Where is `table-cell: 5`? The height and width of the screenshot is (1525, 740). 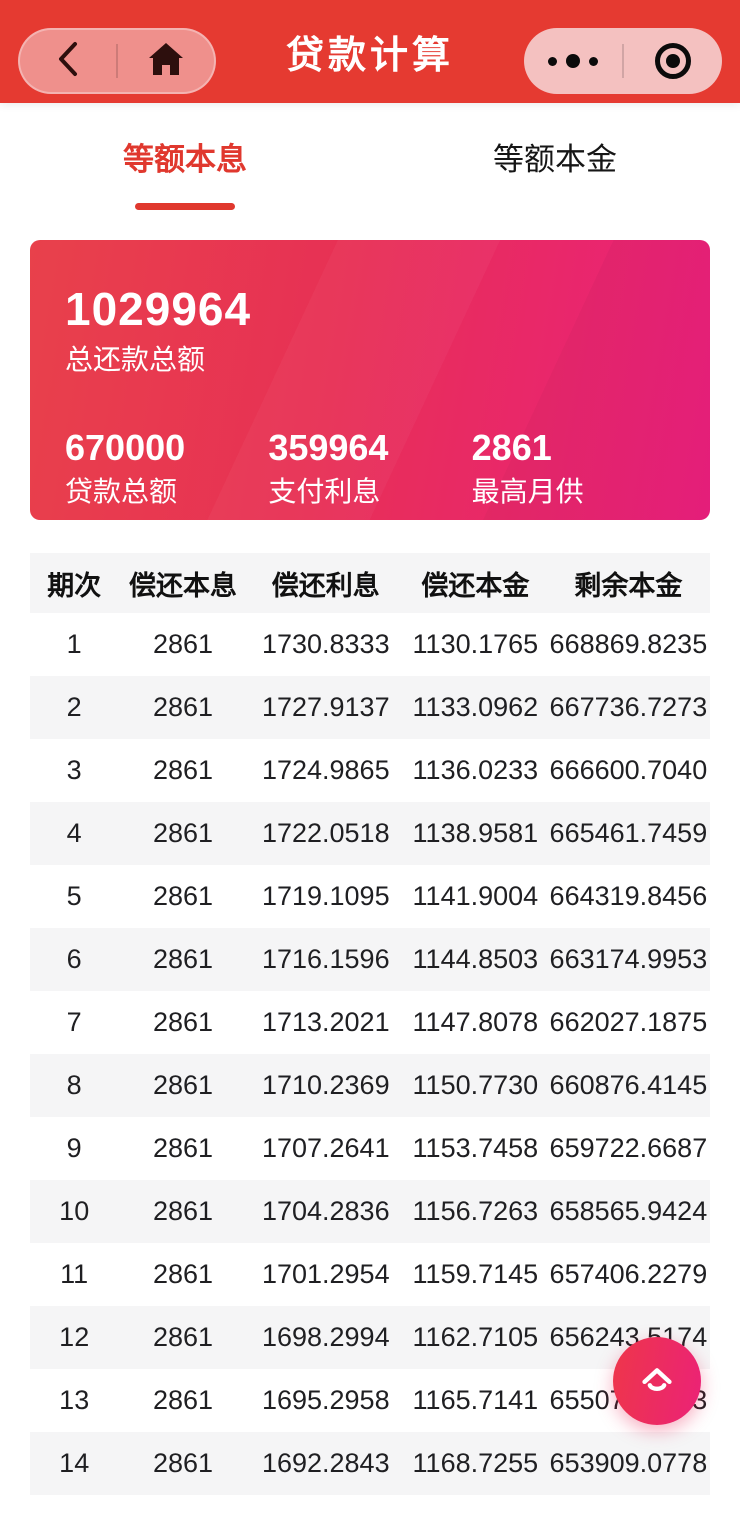 table-cell: 5 is located at coordinates (74, 896).